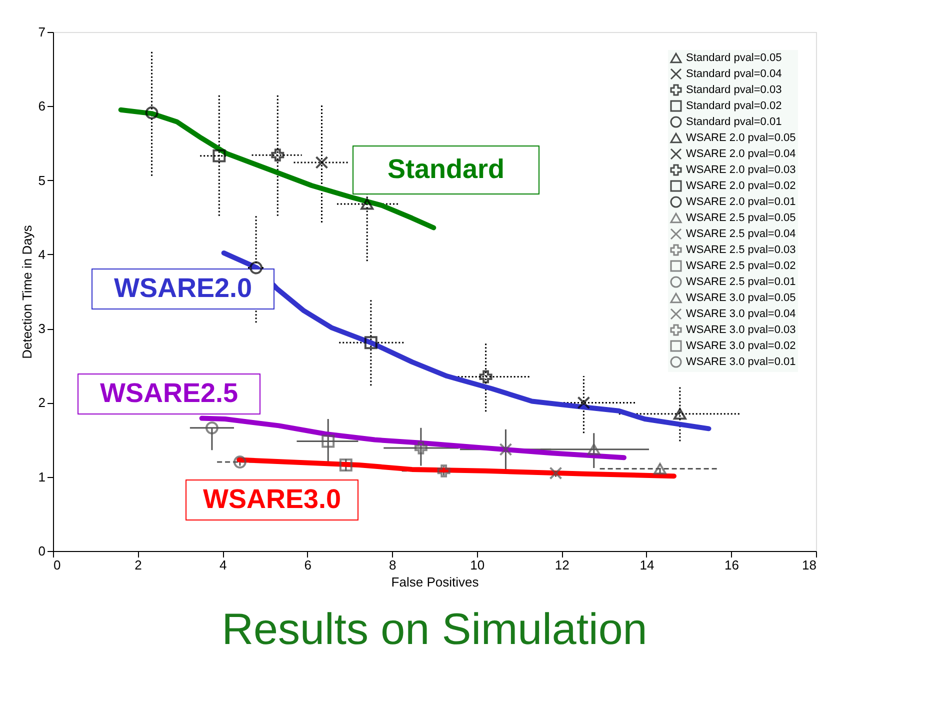 Image resolution: width=952 pixels, height=719 pixels. Describe the element at coordinates (169, 393) in the screenshot. I see `series-label: WSARE2.5` at that location.